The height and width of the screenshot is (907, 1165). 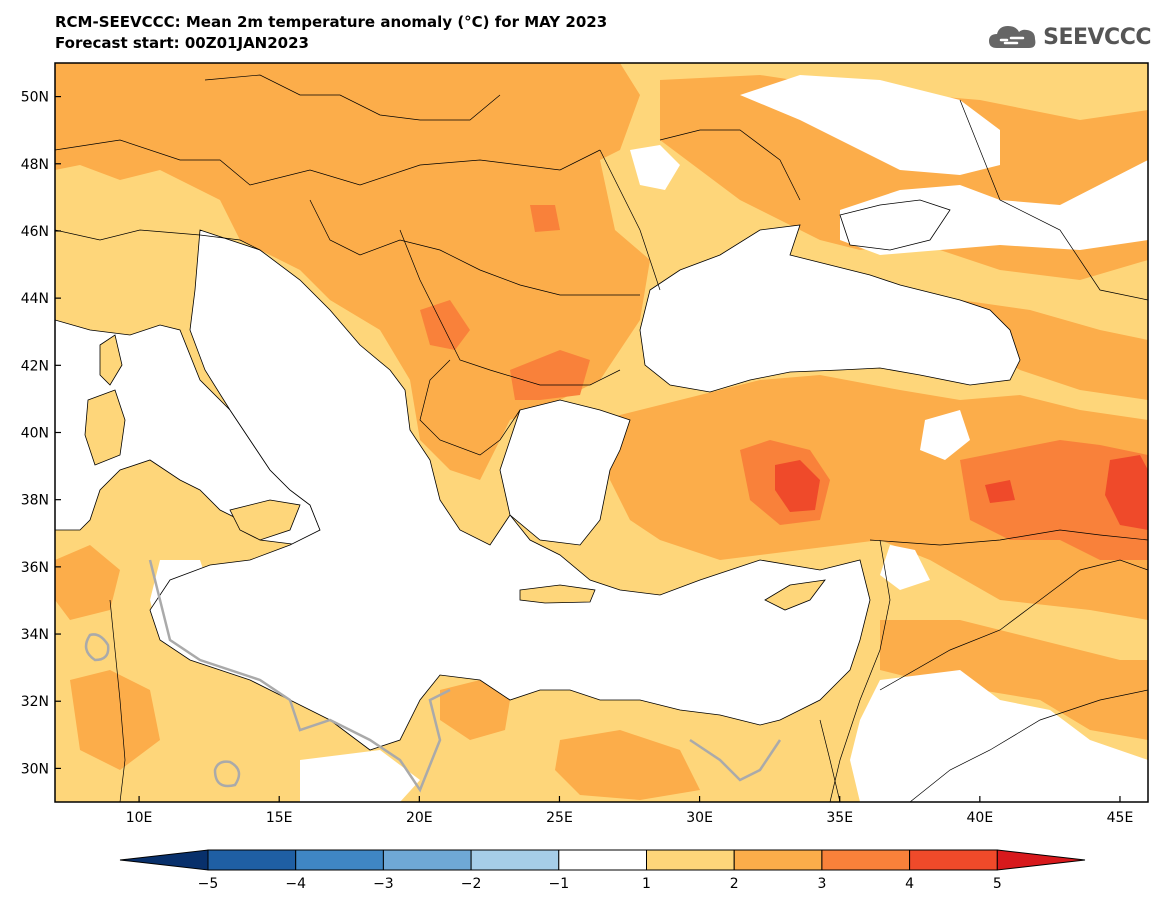 I want to click on colorbar-tick-label: −4, so click(x=295, y=884).